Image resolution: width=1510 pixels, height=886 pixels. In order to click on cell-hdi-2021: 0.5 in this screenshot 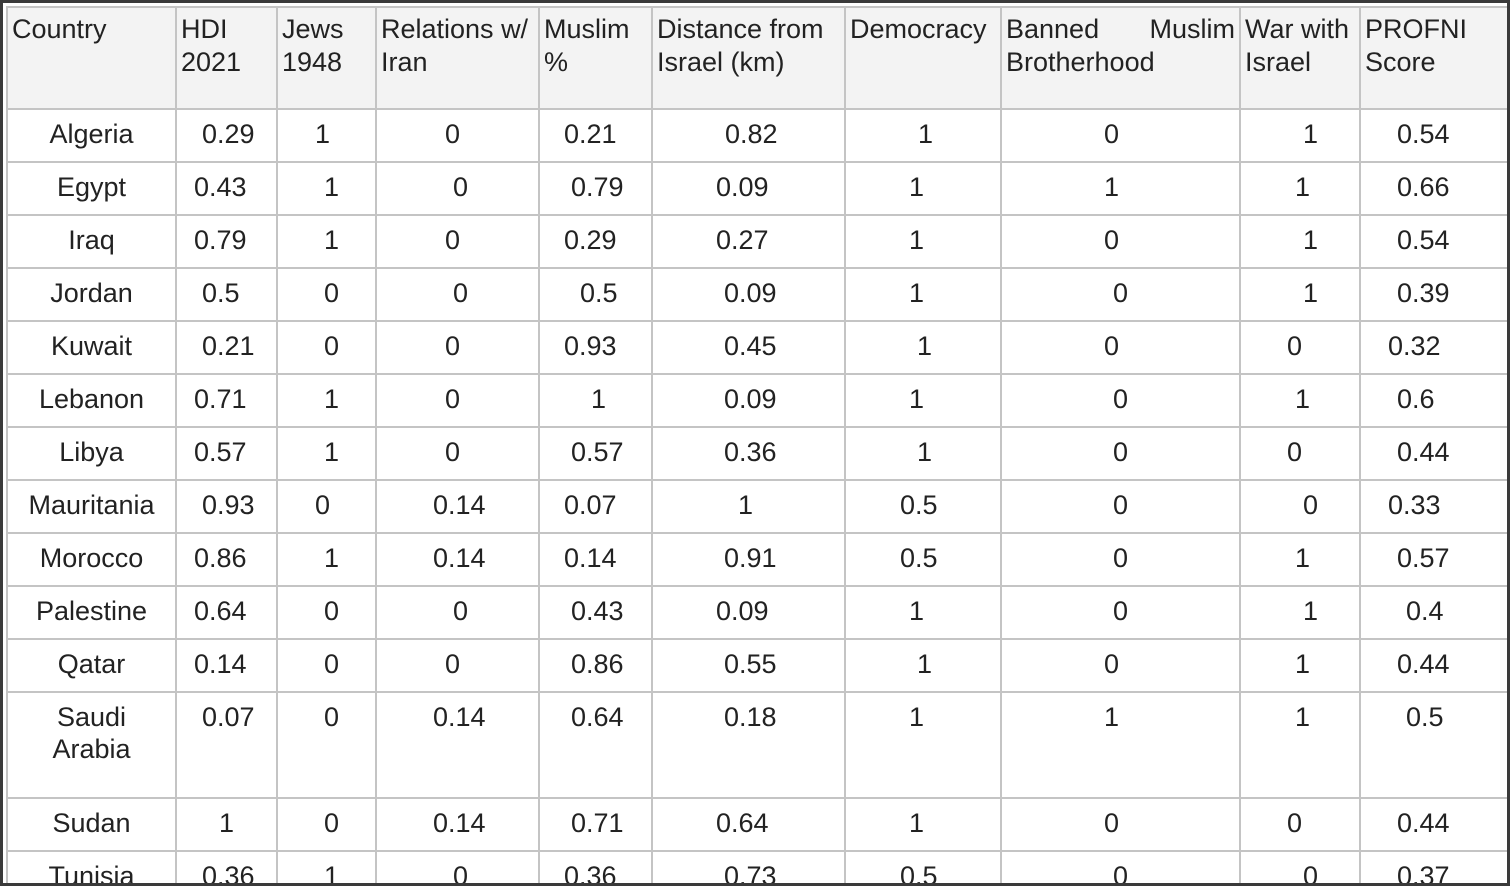, I will do `click(226, 294)`.